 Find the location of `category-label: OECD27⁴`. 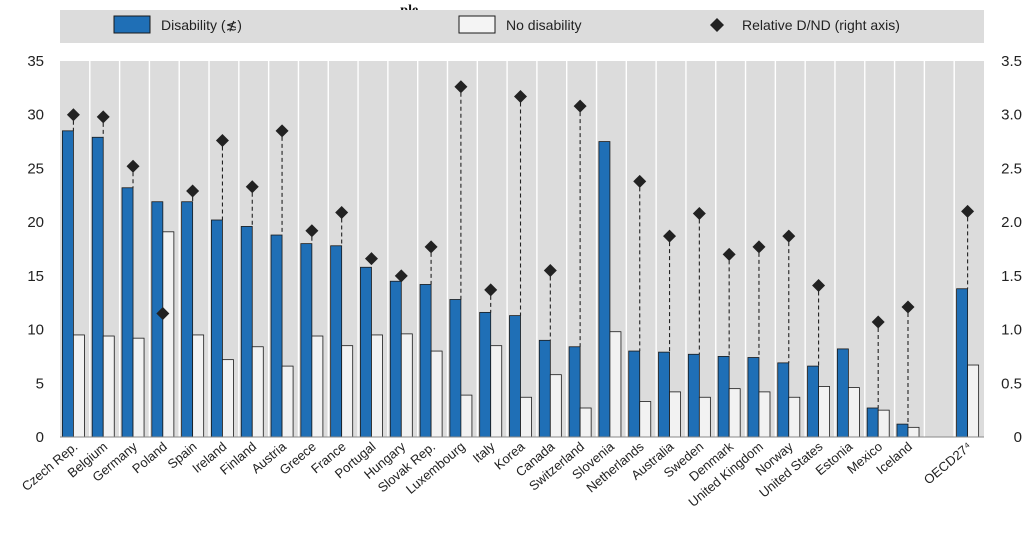

category-label: OECD27⁴ is located at coordinates (948, 463).